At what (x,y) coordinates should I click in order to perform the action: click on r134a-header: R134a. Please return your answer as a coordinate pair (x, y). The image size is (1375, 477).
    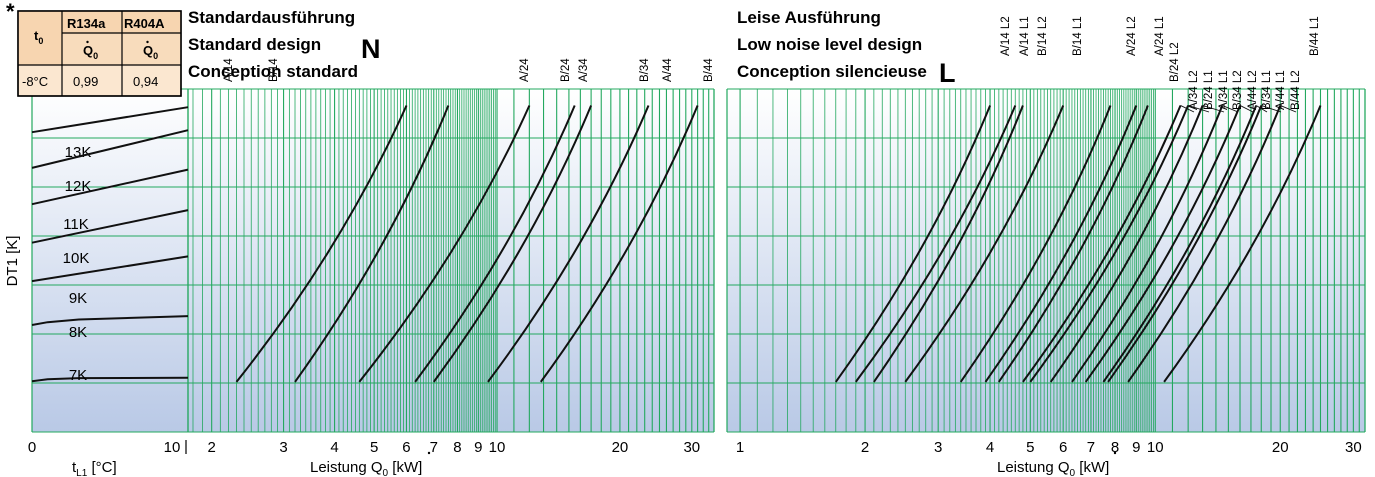
    Looking at the image, I should click on (86, 23).